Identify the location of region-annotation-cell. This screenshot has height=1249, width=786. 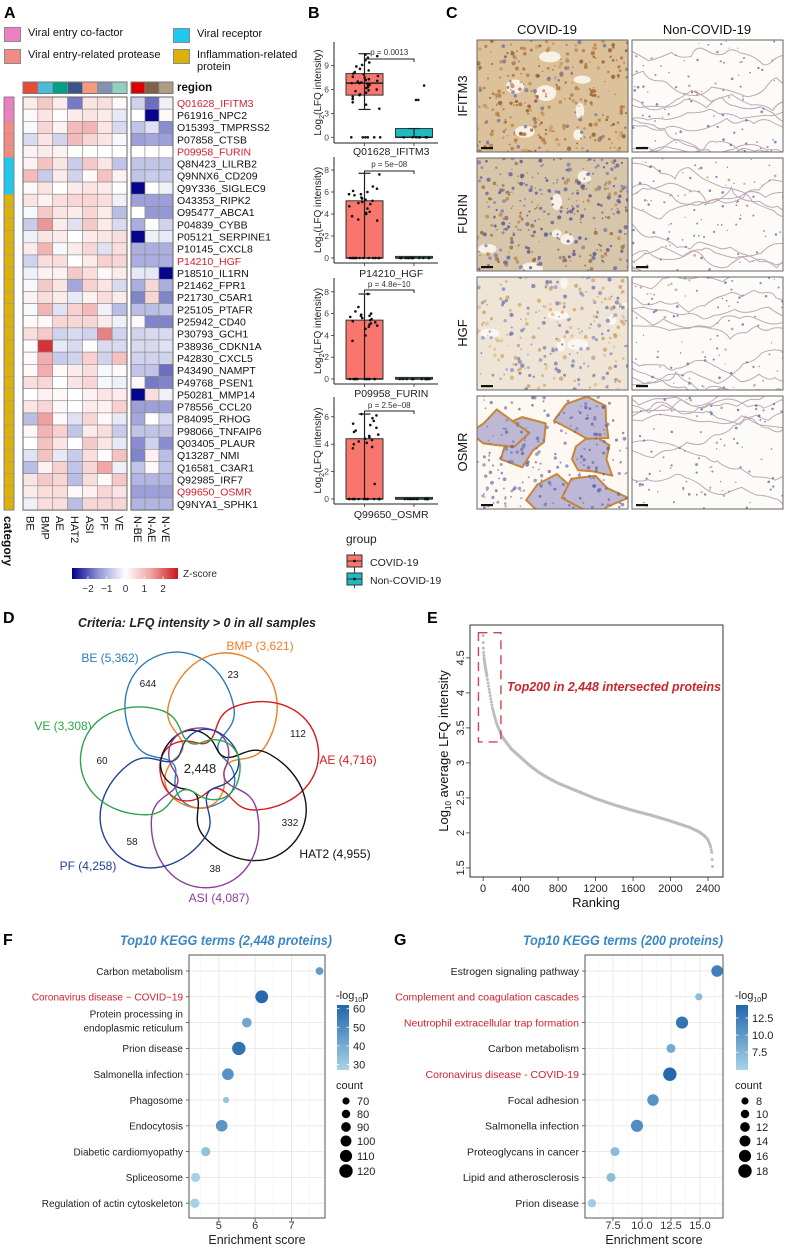
(90, 87).